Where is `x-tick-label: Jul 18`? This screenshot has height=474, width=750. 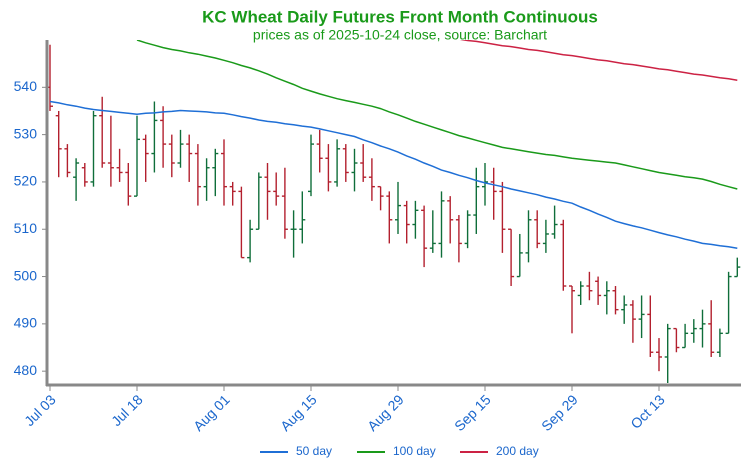
x-tick-label: Jul 18 is located at coordinates (127, 410).